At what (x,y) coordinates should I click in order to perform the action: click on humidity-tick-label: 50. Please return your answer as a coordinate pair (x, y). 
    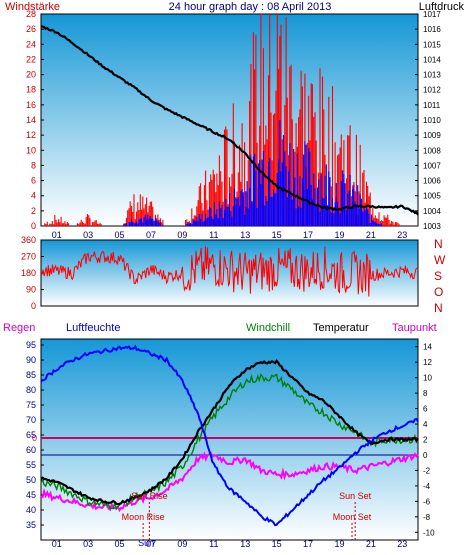
    Looking at the image, I should click on (31, 480).